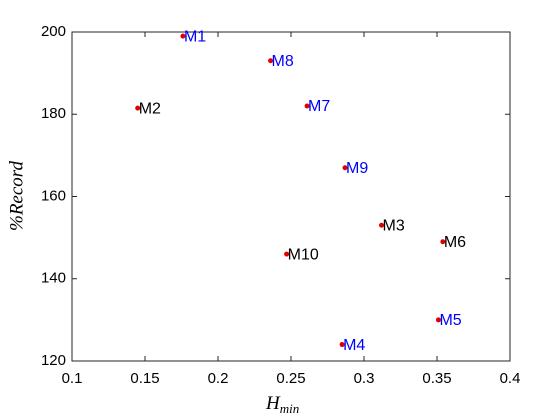  What do you see at coordinates (72, 378) in the screenshot?
I see `x-tick-label: 0.1` at bounding box center [72, 378].